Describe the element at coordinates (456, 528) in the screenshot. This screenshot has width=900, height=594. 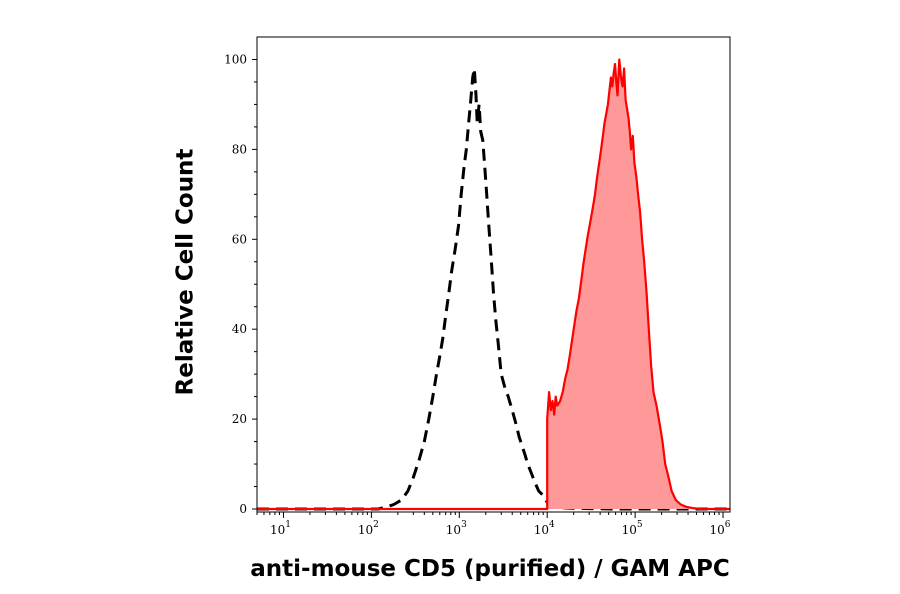
I see `x-tick-label: 10³` at that location.